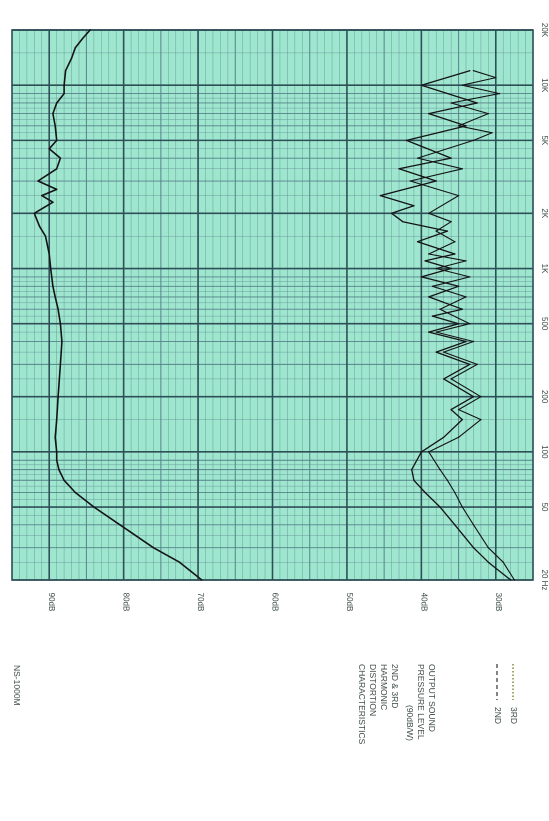 This screenshot has width=549, height=821. I want to click on db-tick-label: 30dB, so click(498, 602).